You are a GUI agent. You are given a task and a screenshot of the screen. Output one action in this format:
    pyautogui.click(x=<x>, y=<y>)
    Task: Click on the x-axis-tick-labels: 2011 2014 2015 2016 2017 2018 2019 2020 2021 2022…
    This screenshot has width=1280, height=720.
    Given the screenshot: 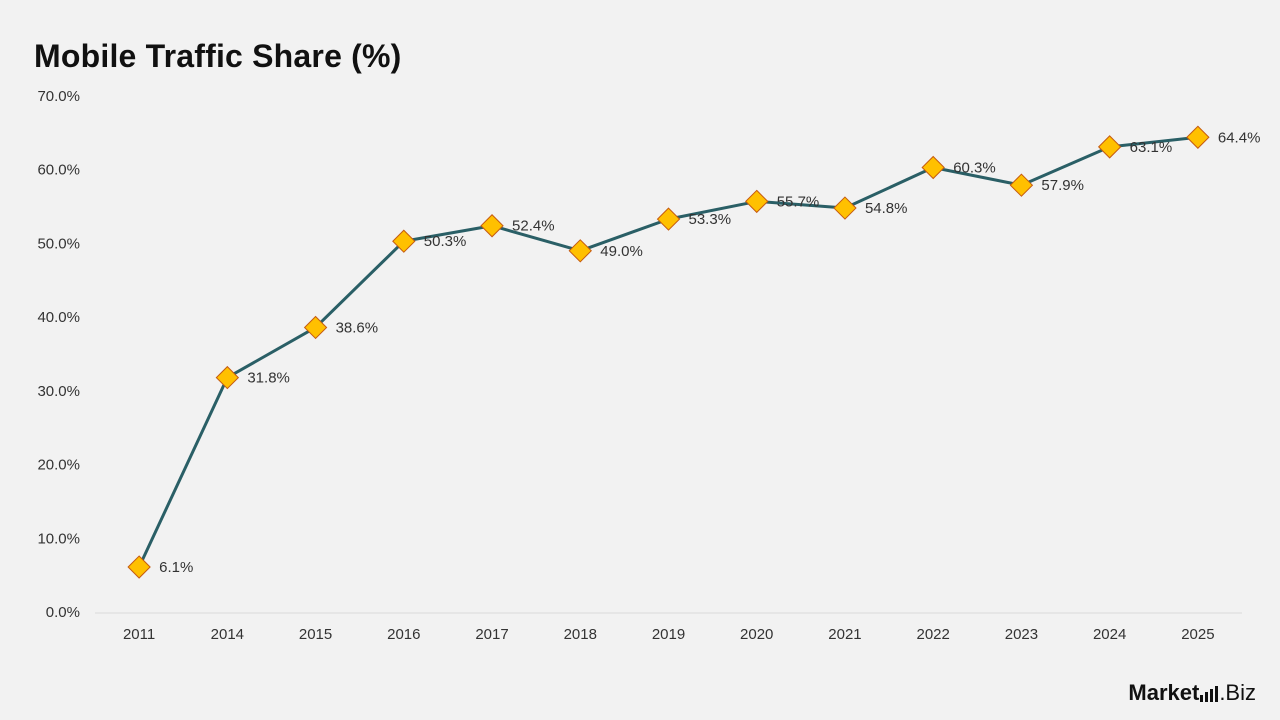 What is the action you would take?
    pyautogui.click(x=669, y=634)
    